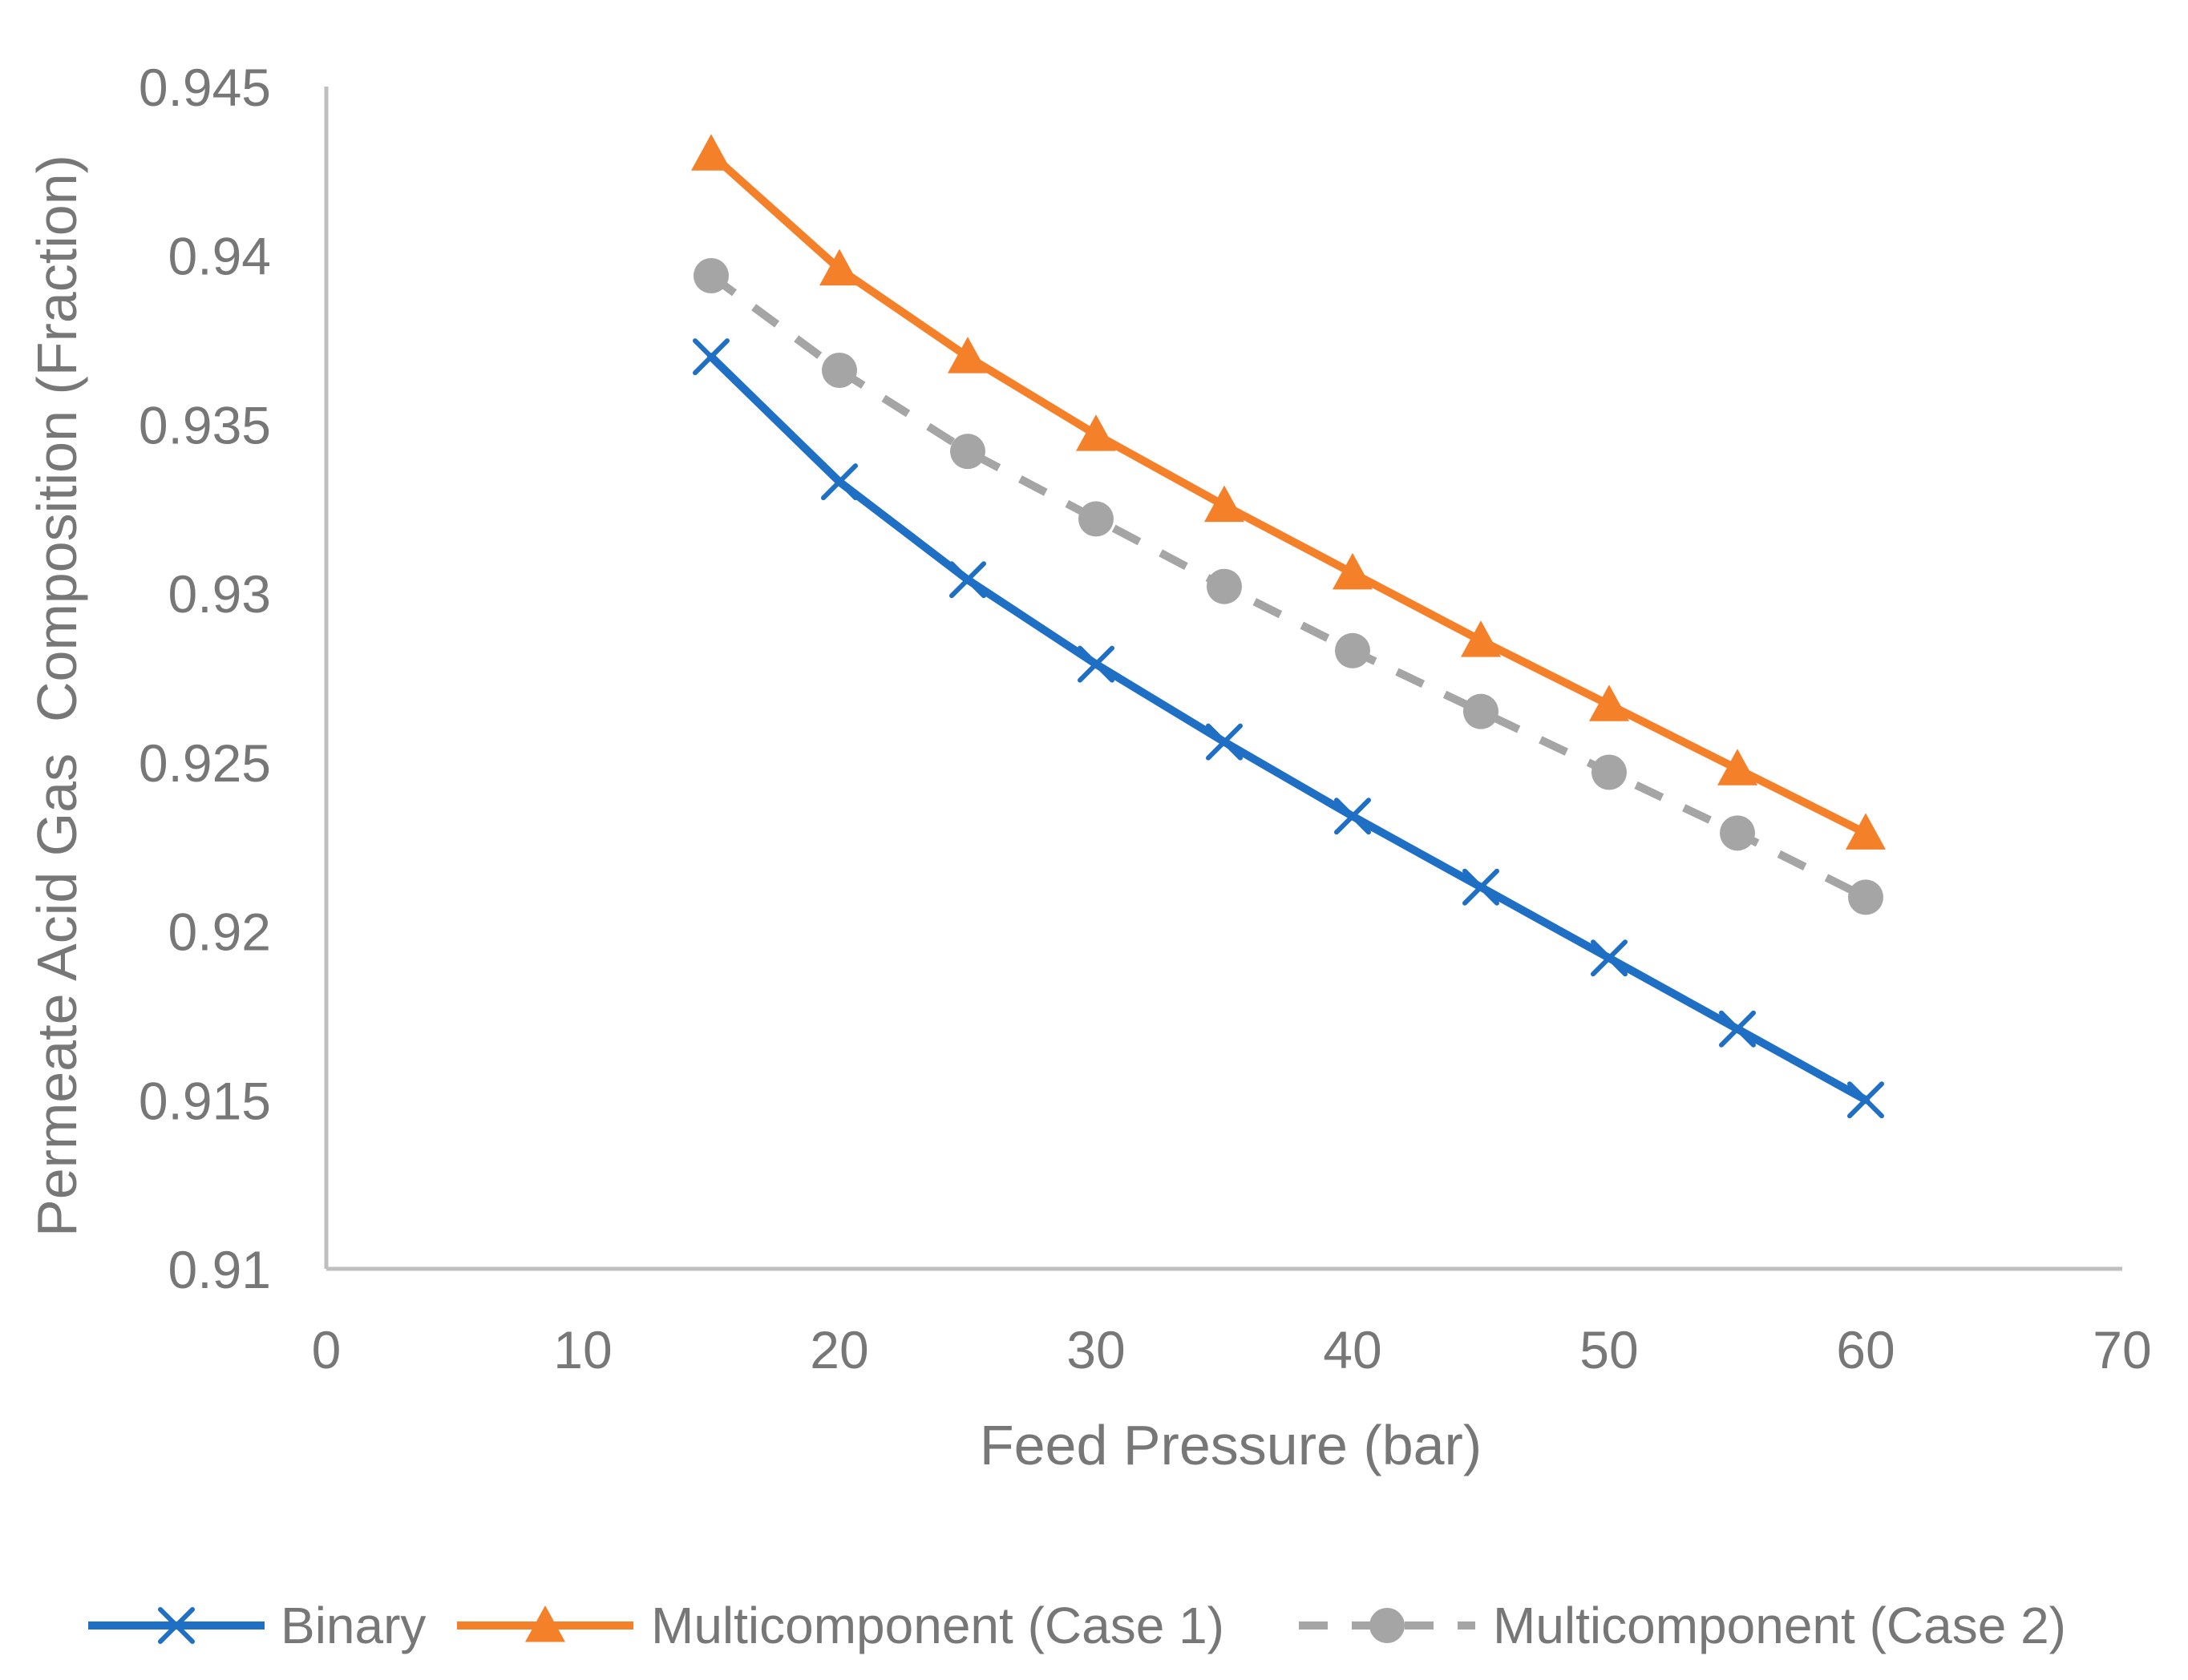 The image size is (2188, 1680). I want to click on legend-item: Multicomponent (Case 1), so click(840, 1625).